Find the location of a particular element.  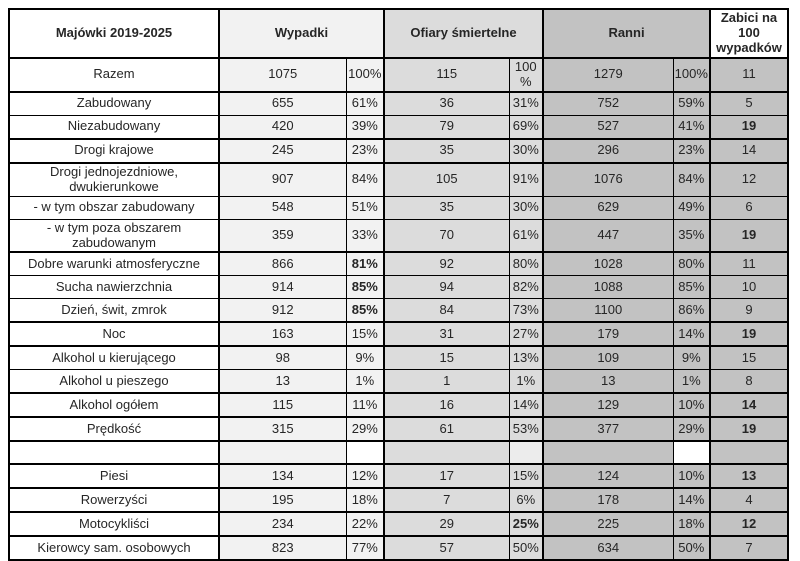

wypadki-percent-cell: 23% is located at coordinates (365, 151).